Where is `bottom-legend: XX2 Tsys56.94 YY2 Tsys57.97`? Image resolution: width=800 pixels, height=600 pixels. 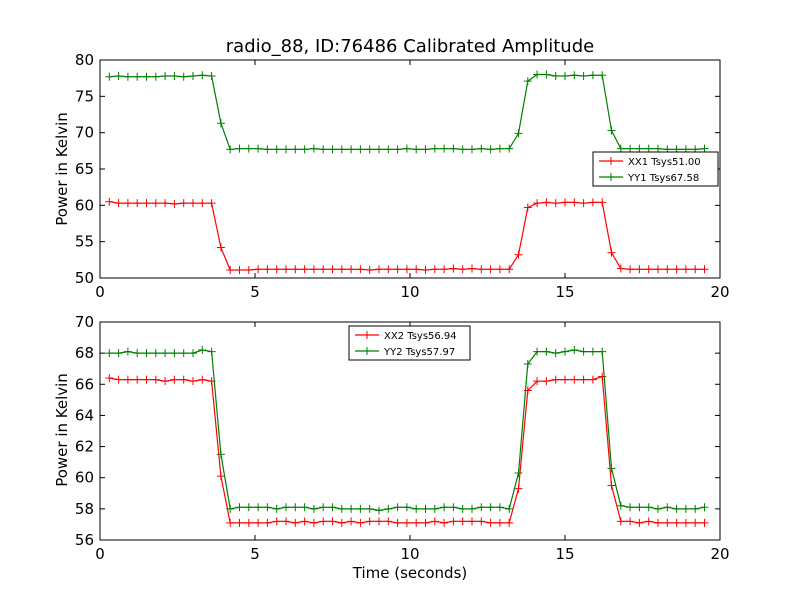 bottom-legend: XX2 Tsys56.94 YY2 Tsys57.97 is located at coordinates (409, 343).